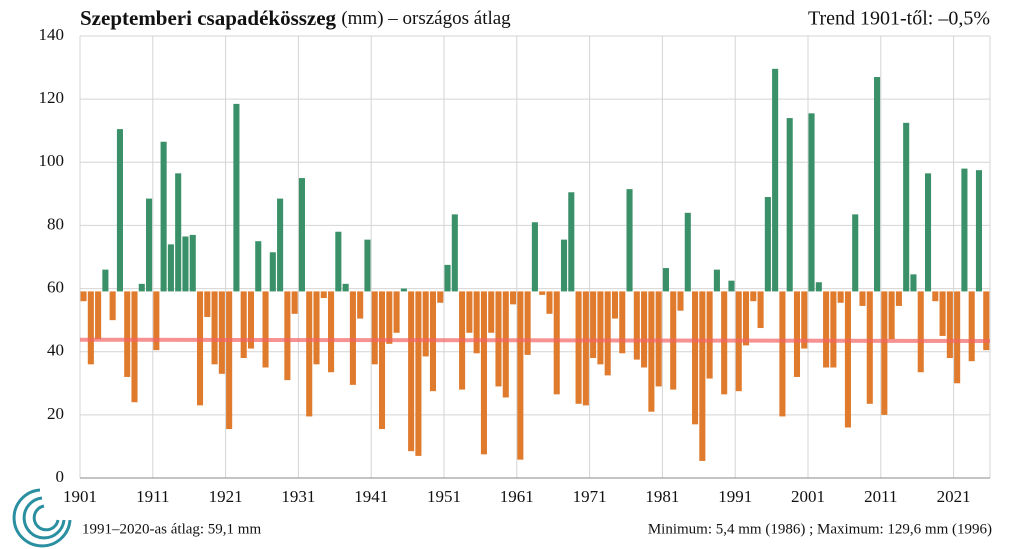 This screenshot has width=1020, height=549. What do you see at coordinates (426, 18) in the screenshot?
I see `subtitle: (mm) – országos átlag` at bounding box center [426, 18].